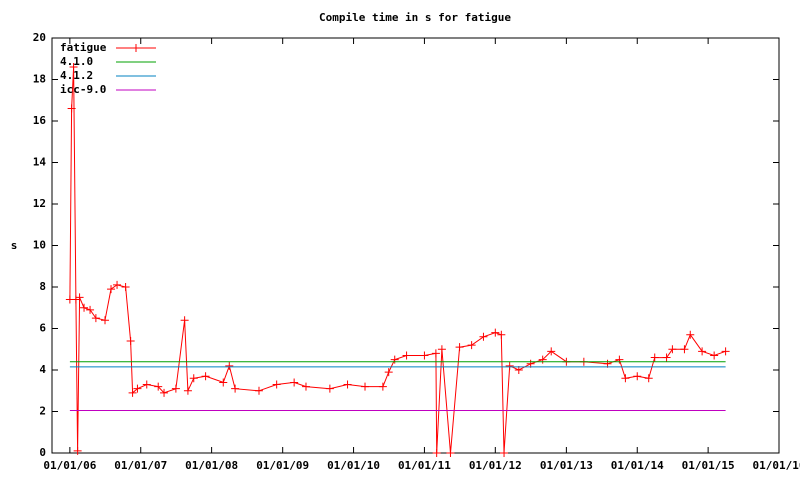  What do you see at coordinates (83, 47) in the screenshot?
I see `legend-label: fatigue` at bounding box center [83, 47].